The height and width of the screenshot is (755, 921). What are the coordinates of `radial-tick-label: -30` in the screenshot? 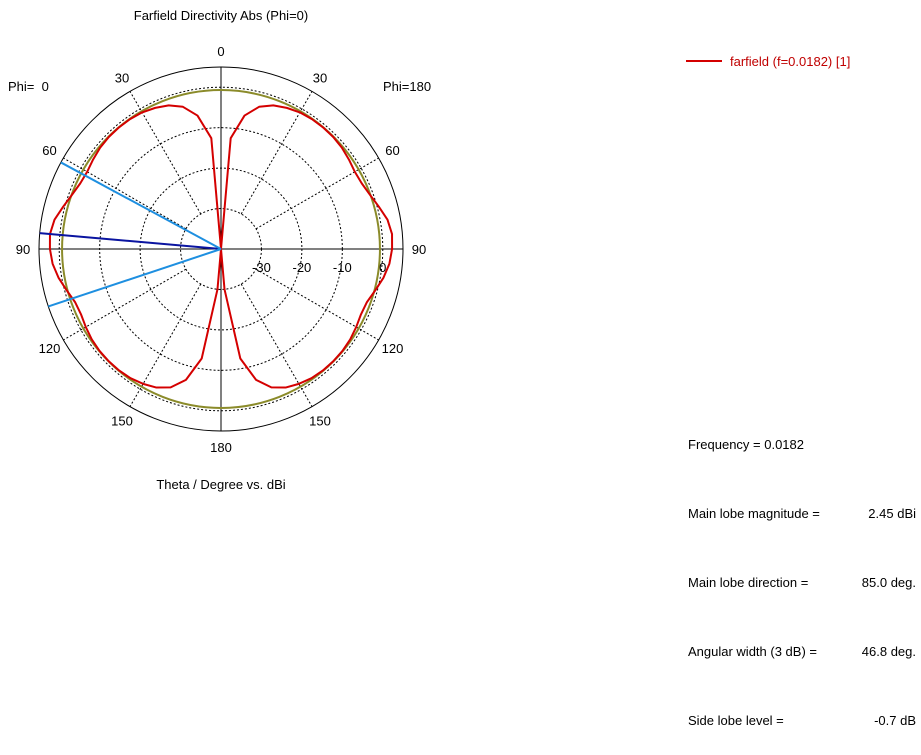 It's located at (261, 267).